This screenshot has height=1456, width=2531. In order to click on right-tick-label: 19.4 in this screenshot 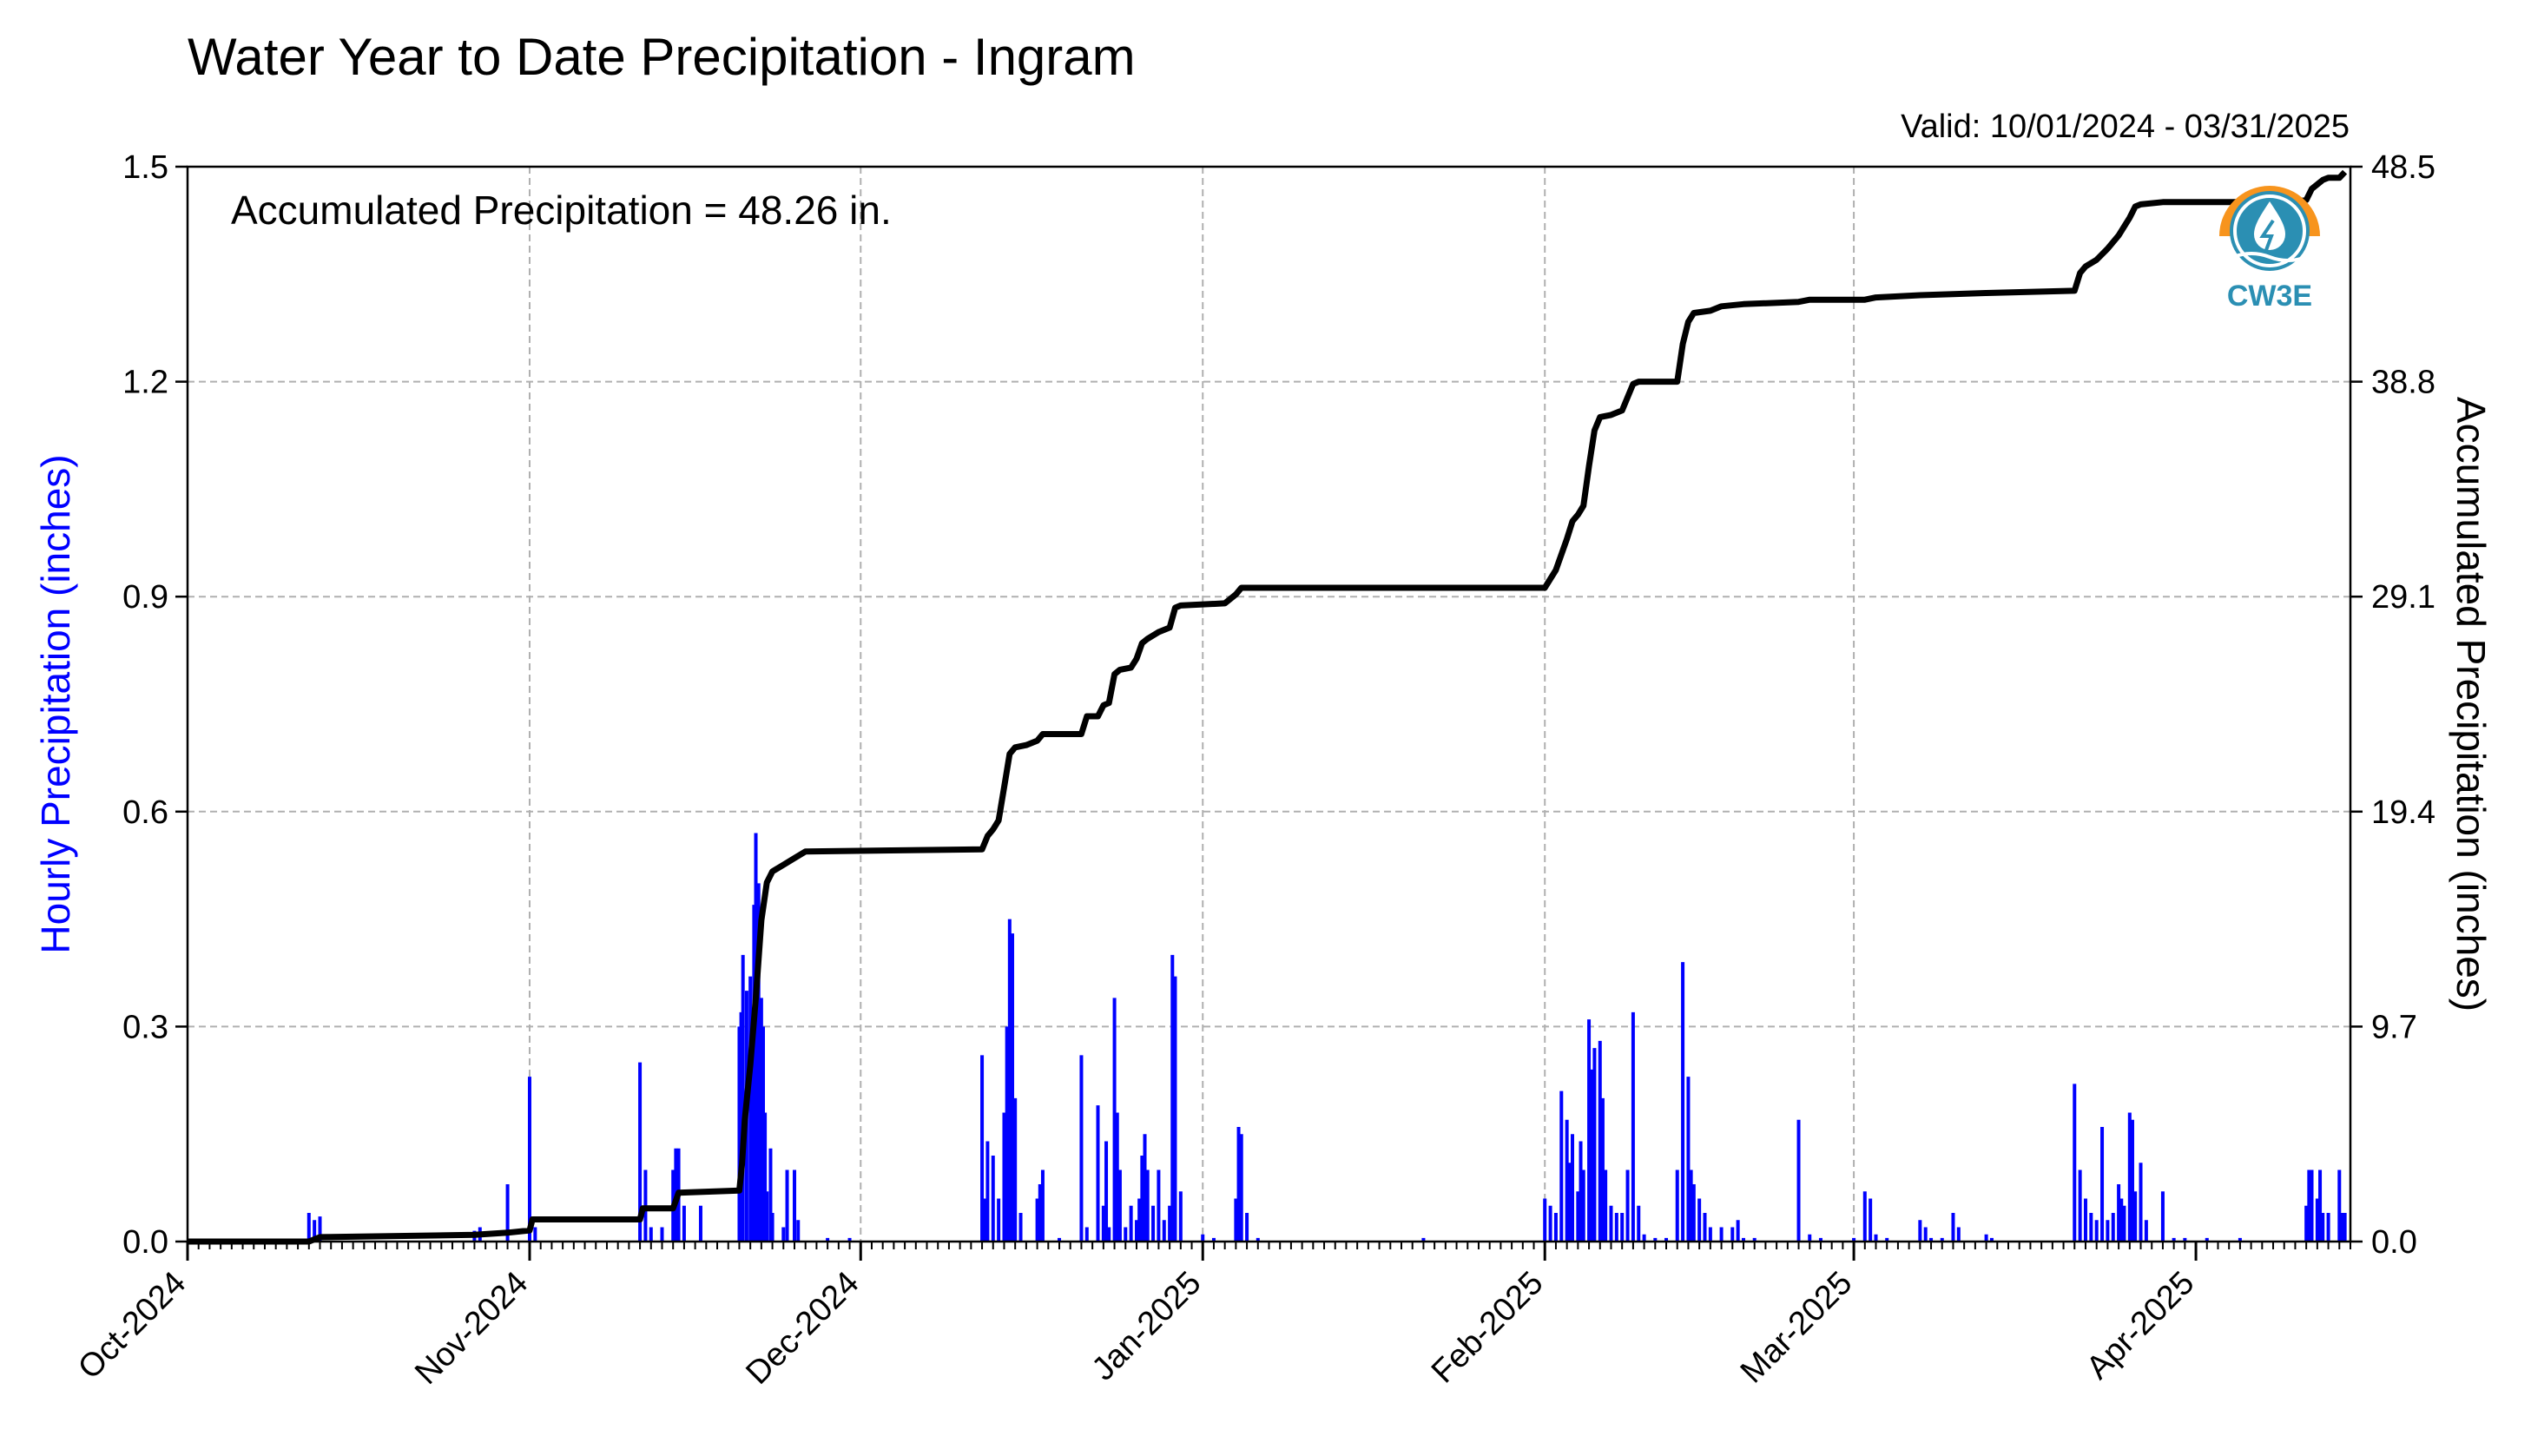, I will do `click(2403, 812)`.